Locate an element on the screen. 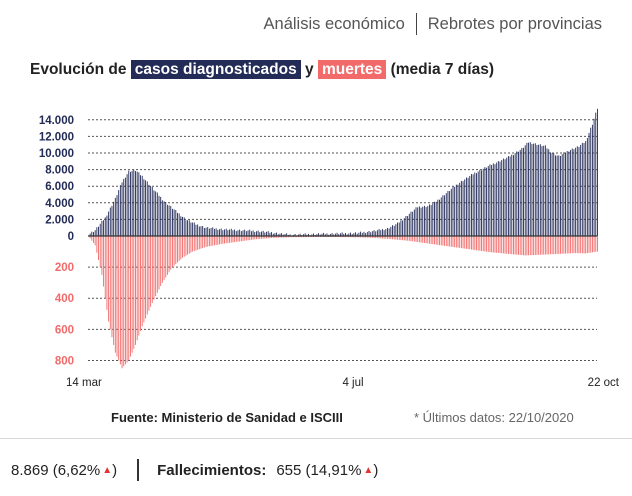  deaths-stat-close: ) is located at coordinates (376, 470).